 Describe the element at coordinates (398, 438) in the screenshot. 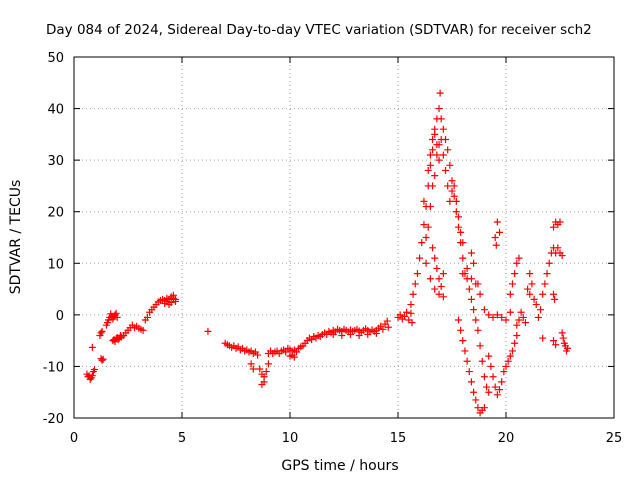

I see `x-tick-label-3: 15` at that location.